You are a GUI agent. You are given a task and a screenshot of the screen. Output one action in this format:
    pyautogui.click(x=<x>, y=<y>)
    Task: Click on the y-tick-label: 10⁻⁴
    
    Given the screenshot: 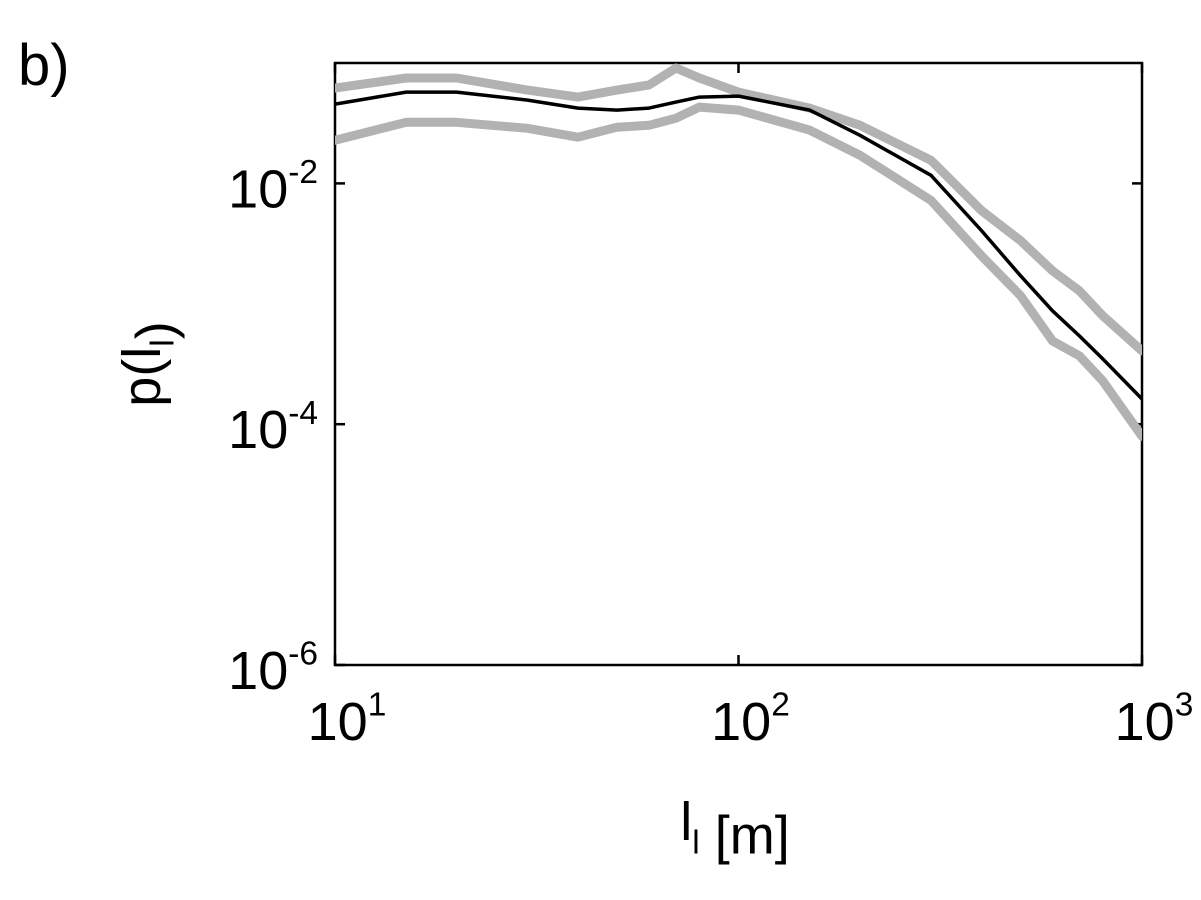 What is the action you would take?
    pyautogui.click(x=273, y=427)
    